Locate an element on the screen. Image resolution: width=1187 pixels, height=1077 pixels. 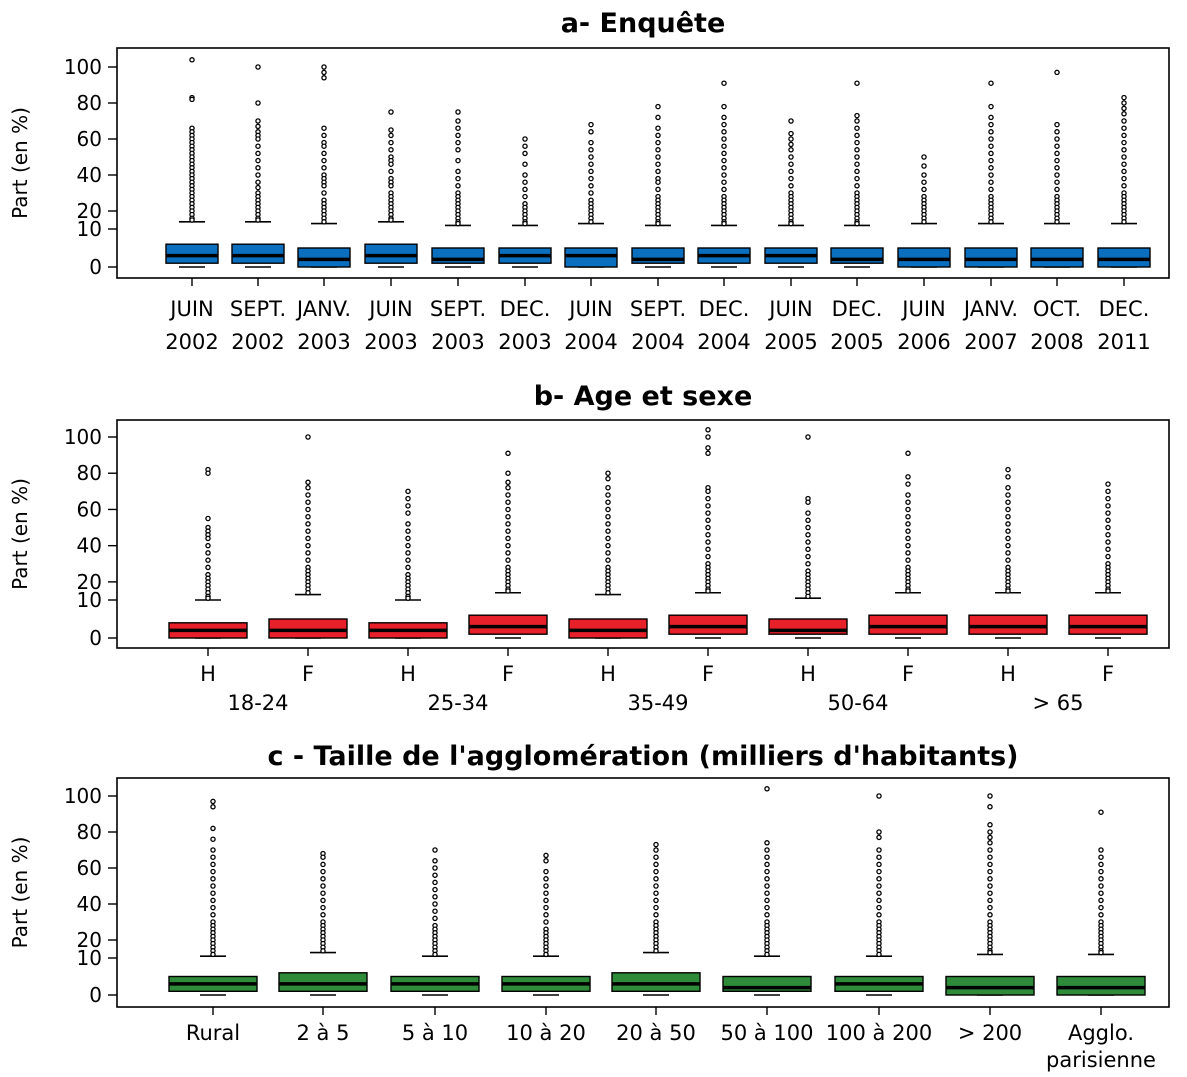
x-category-label: 2003 is located at coordinates (390, 342).